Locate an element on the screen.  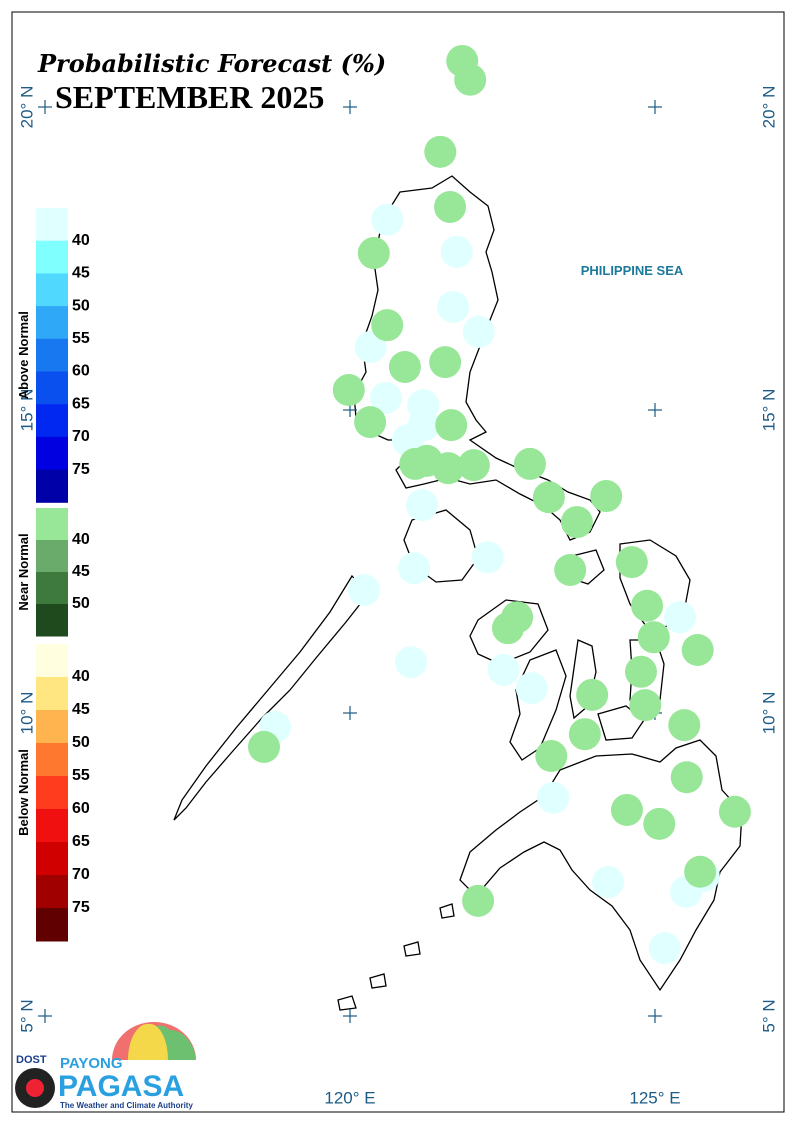
legend-label: 65 is located at coordinates (81, 841).